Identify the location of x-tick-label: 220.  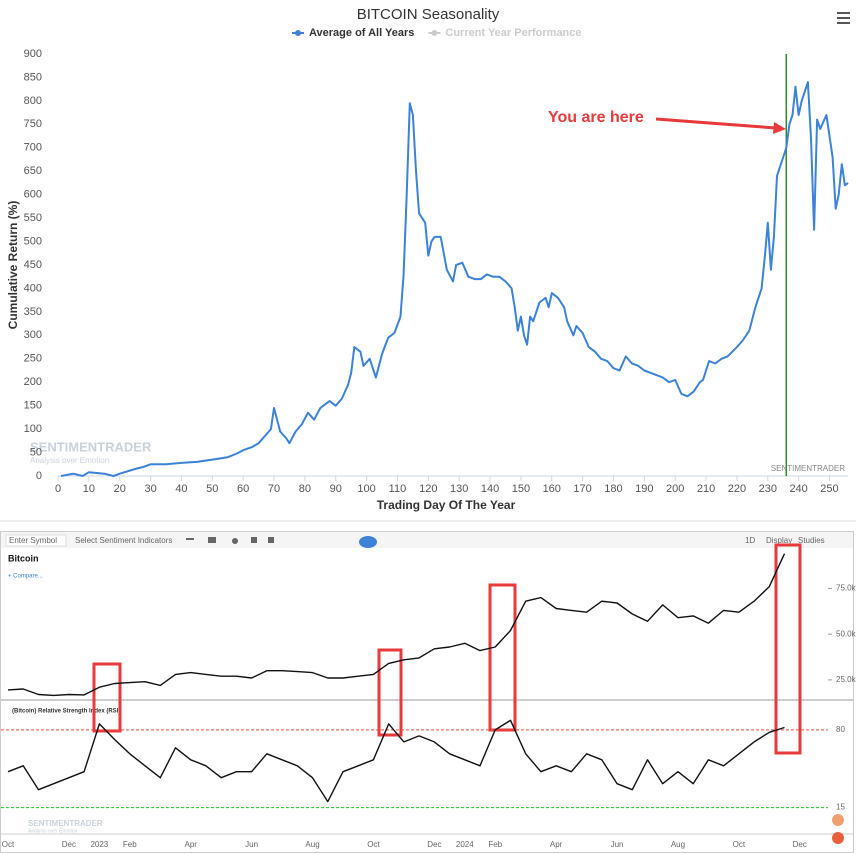
(737, 489).